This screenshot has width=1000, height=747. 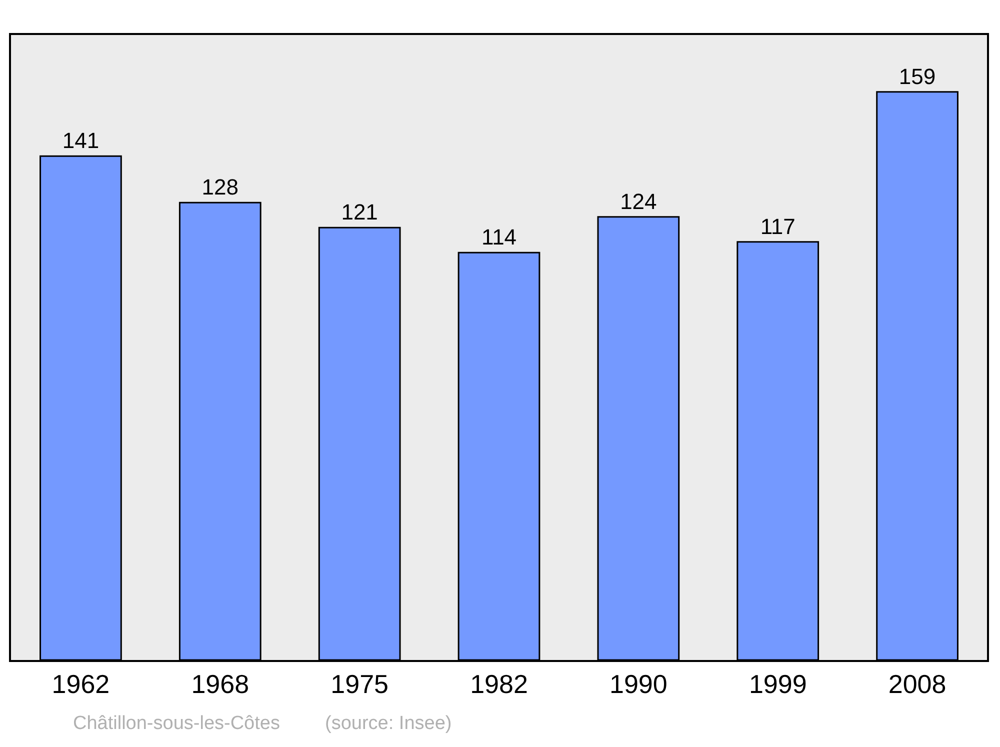 What do you see at coordinates (220, 684) in the screenshot?
I see `x-tick-label: 1968` at bounding box center [220, 684].